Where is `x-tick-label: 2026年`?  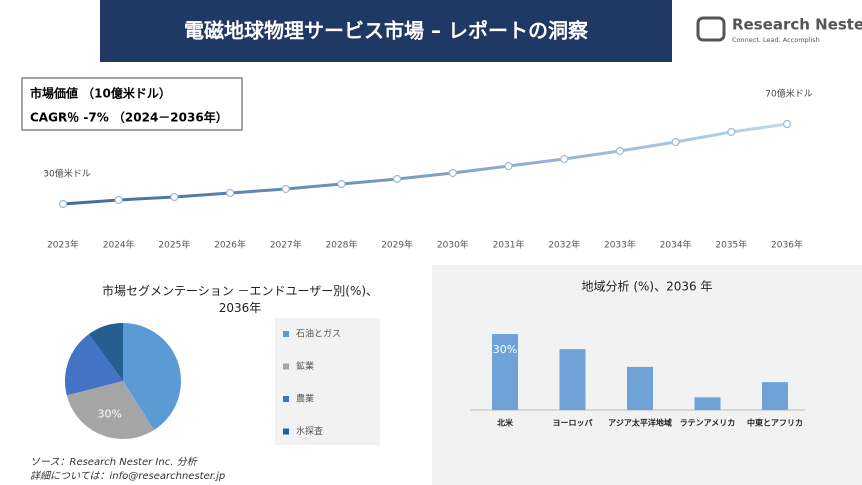
x-tick-label: 2026年 is located at coordinates (230, 245).